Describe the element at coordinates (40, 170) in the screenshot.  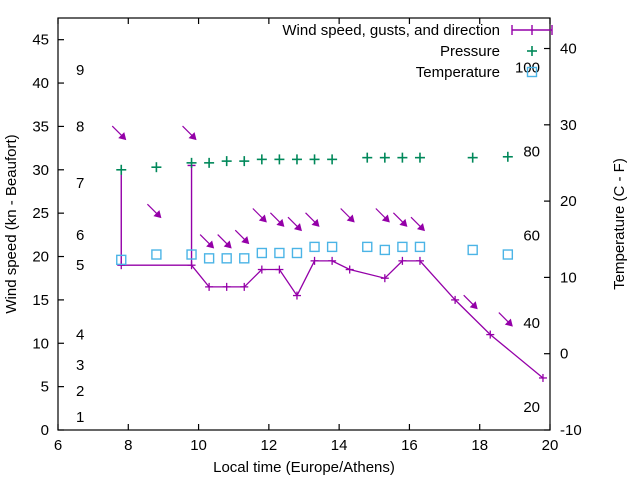
I see `y-left-tick-label: 30` at that location.